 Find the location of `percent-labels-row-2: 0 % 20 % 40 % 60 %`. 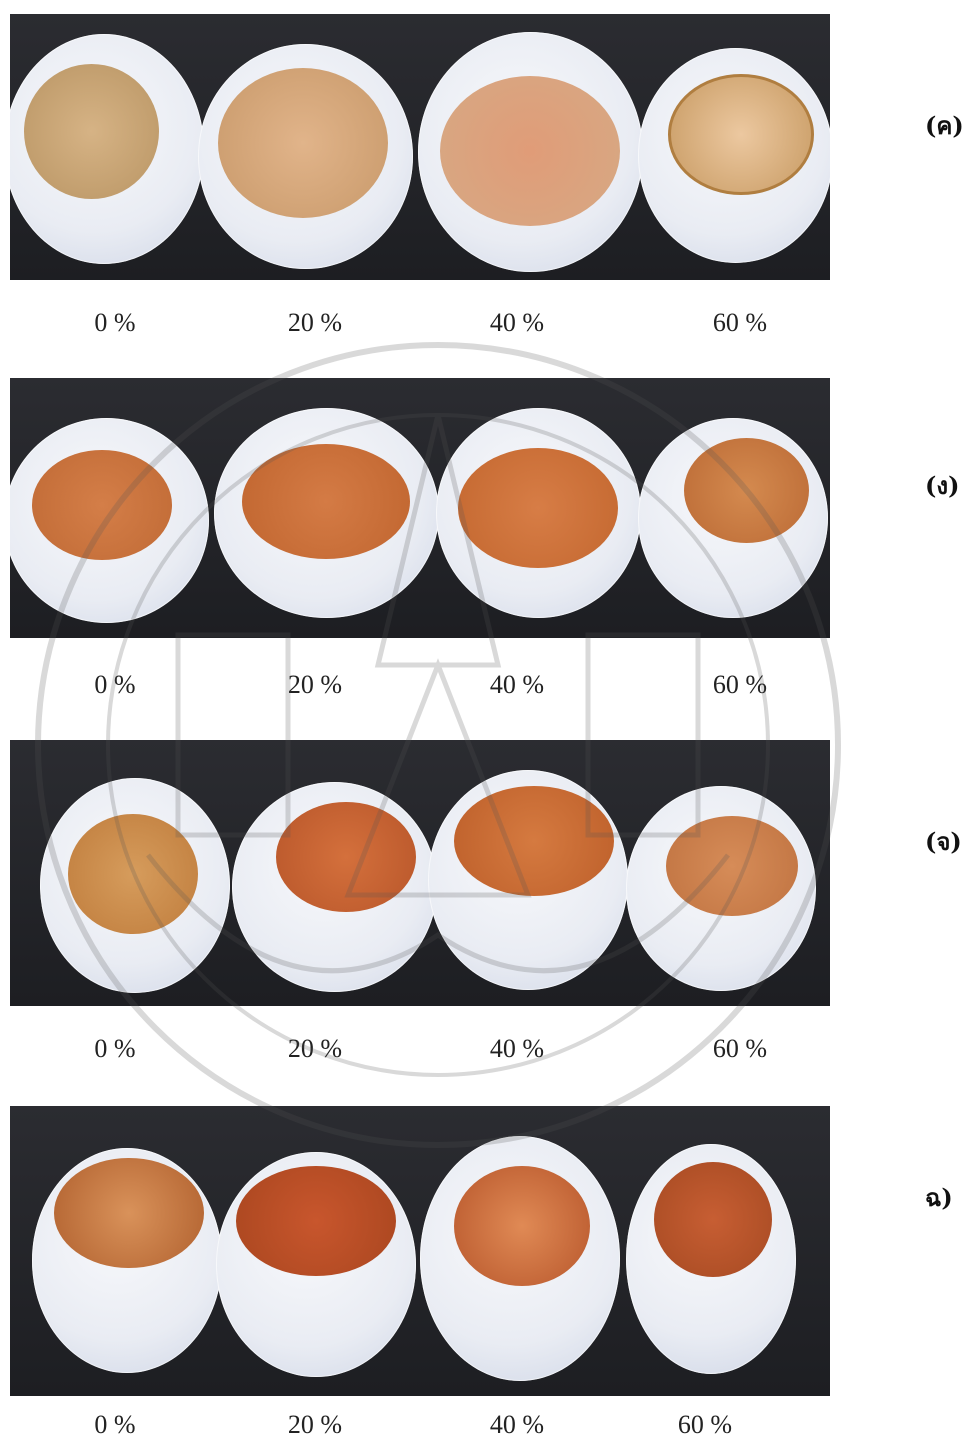

percent-labels-row-2: 0 % 20 % 40 % 60 % is located at coordinates (483, 690).